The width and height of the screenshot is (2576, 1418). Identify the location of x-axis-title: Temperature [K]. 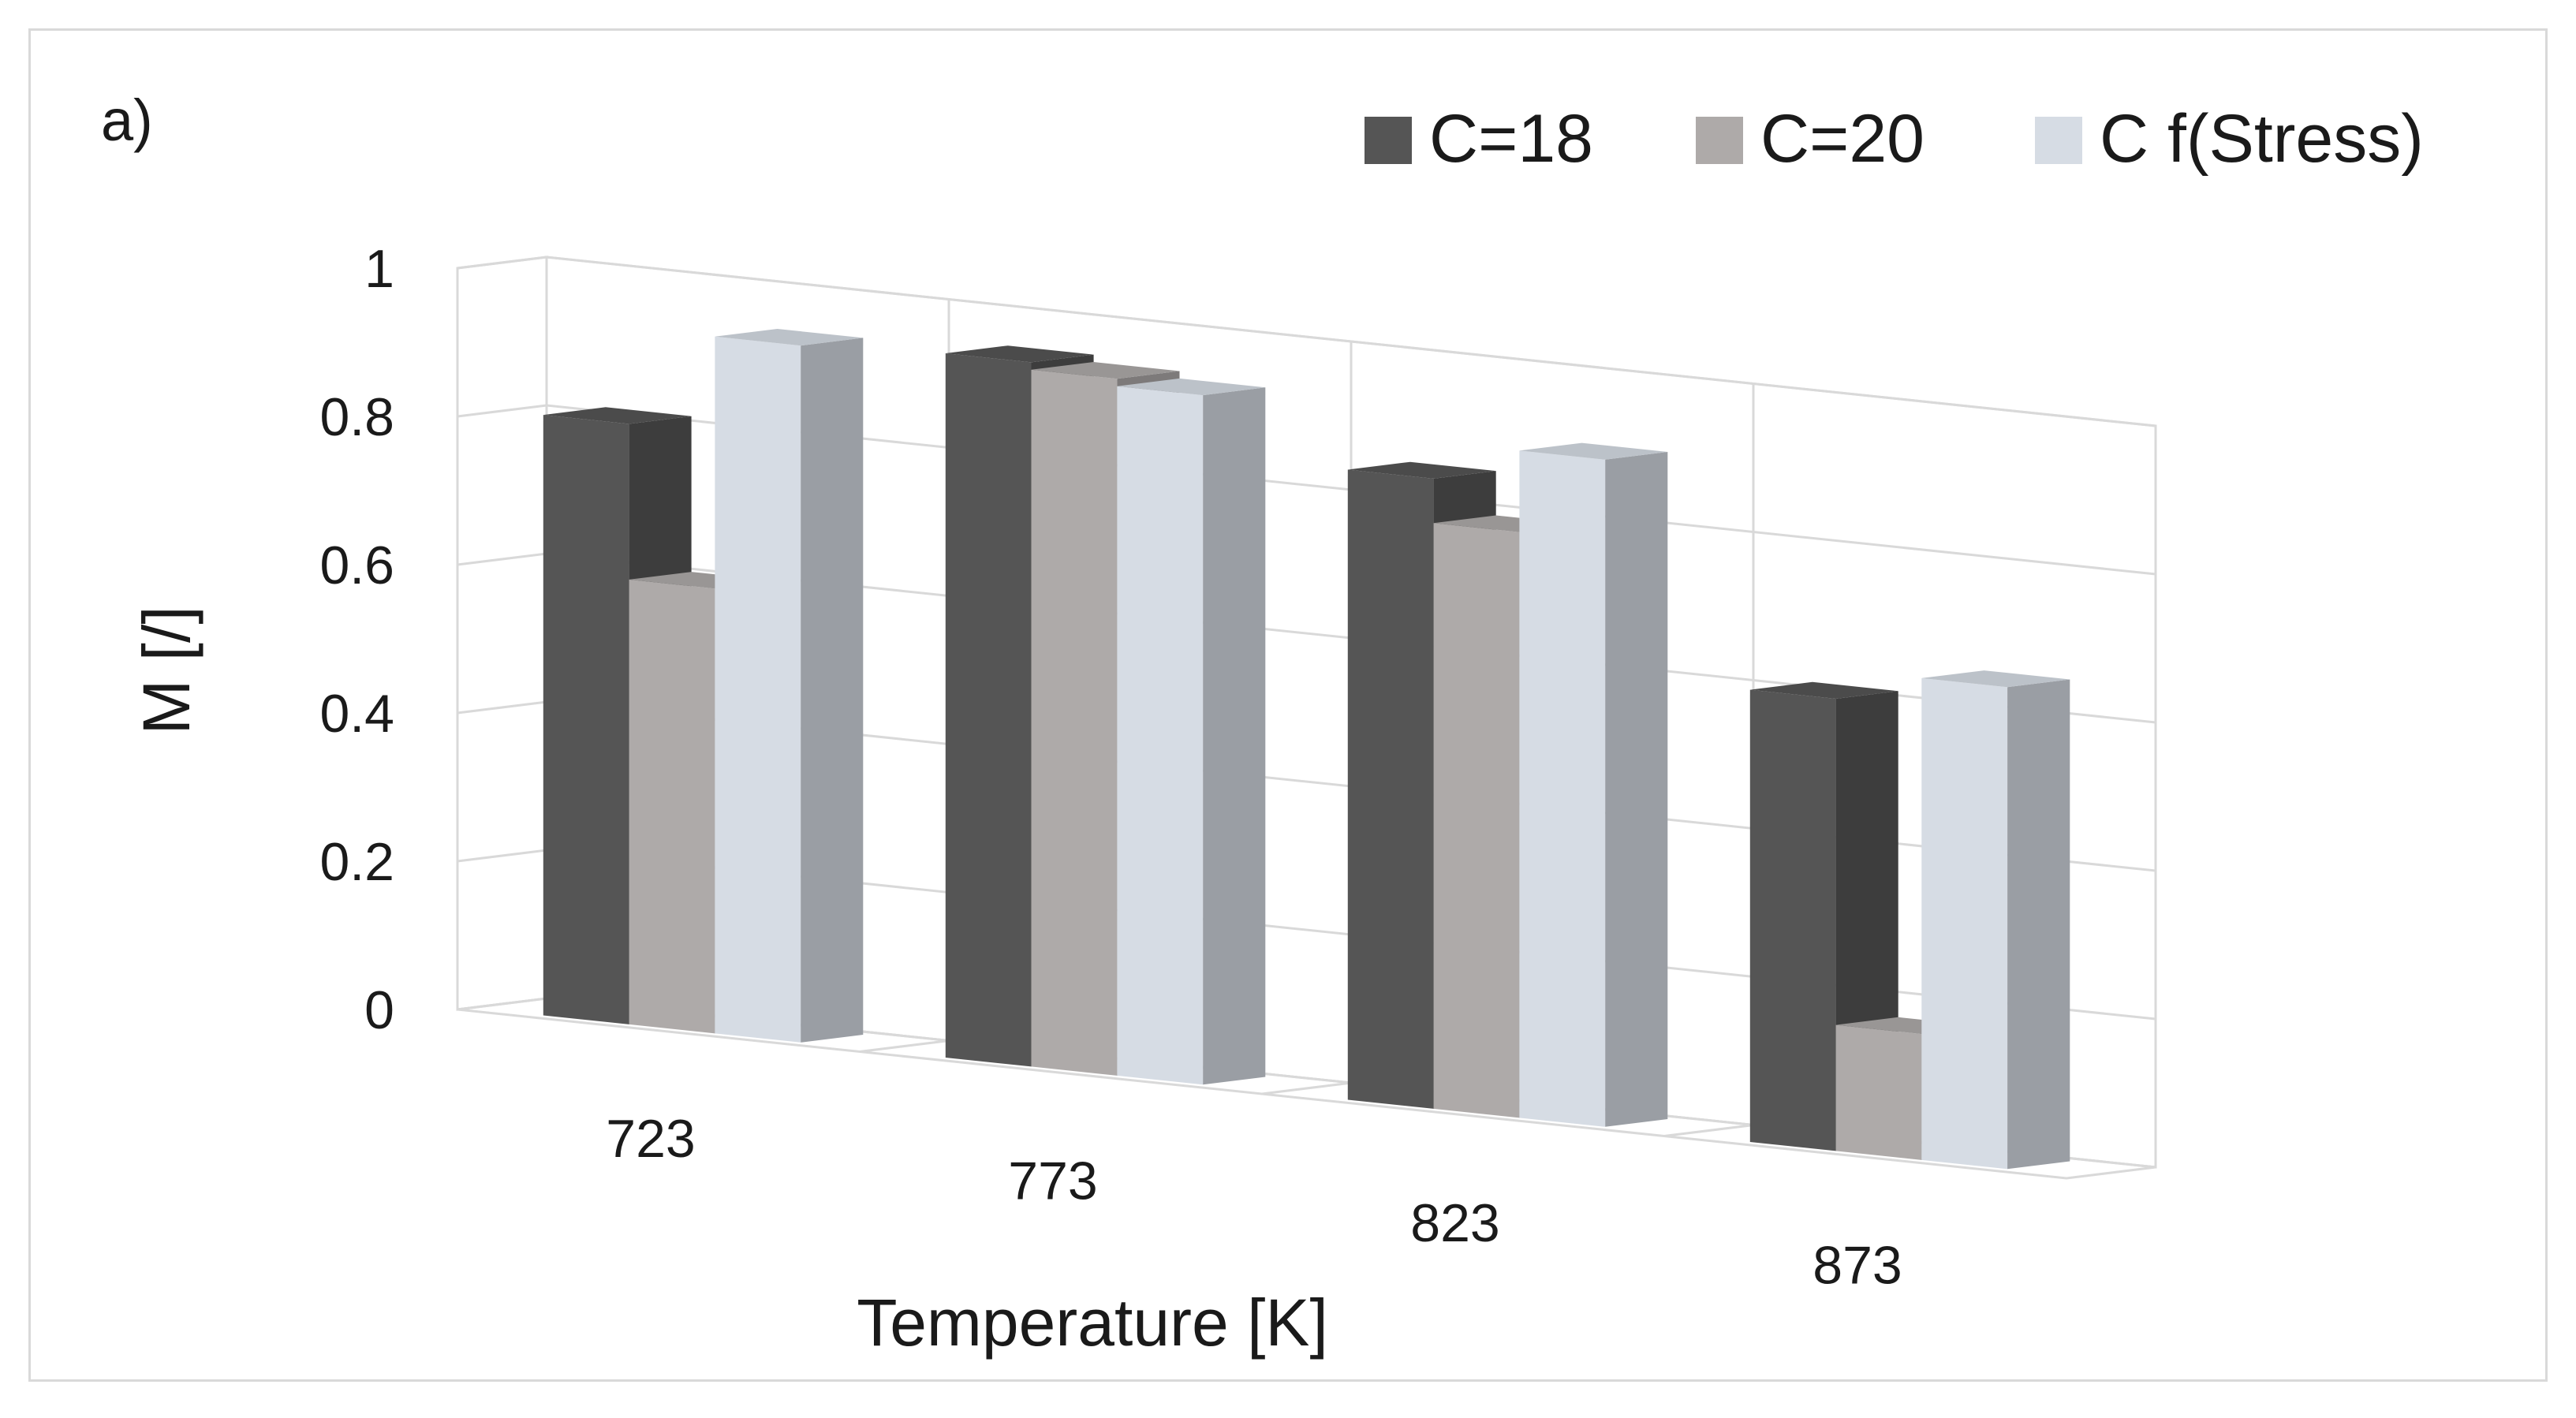
(1092, 1323).